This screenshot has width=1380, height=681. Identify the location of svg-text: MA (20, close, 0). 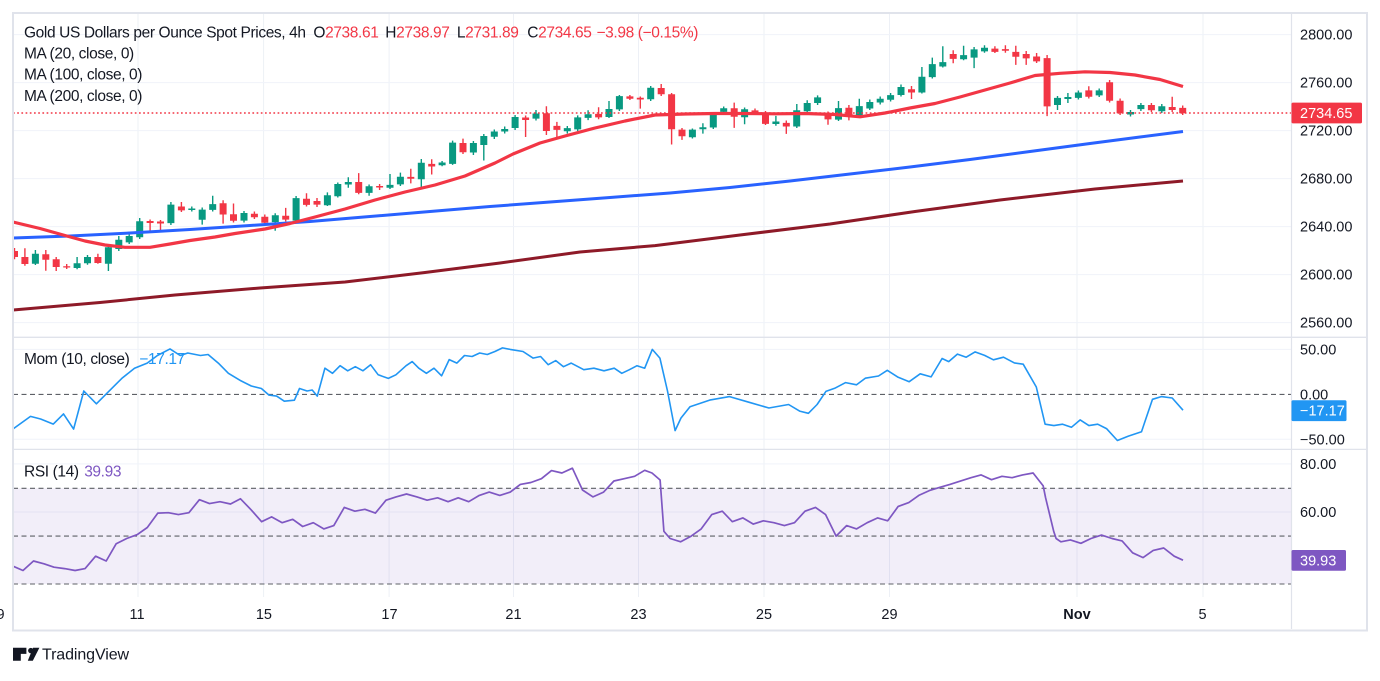
(79, 54).